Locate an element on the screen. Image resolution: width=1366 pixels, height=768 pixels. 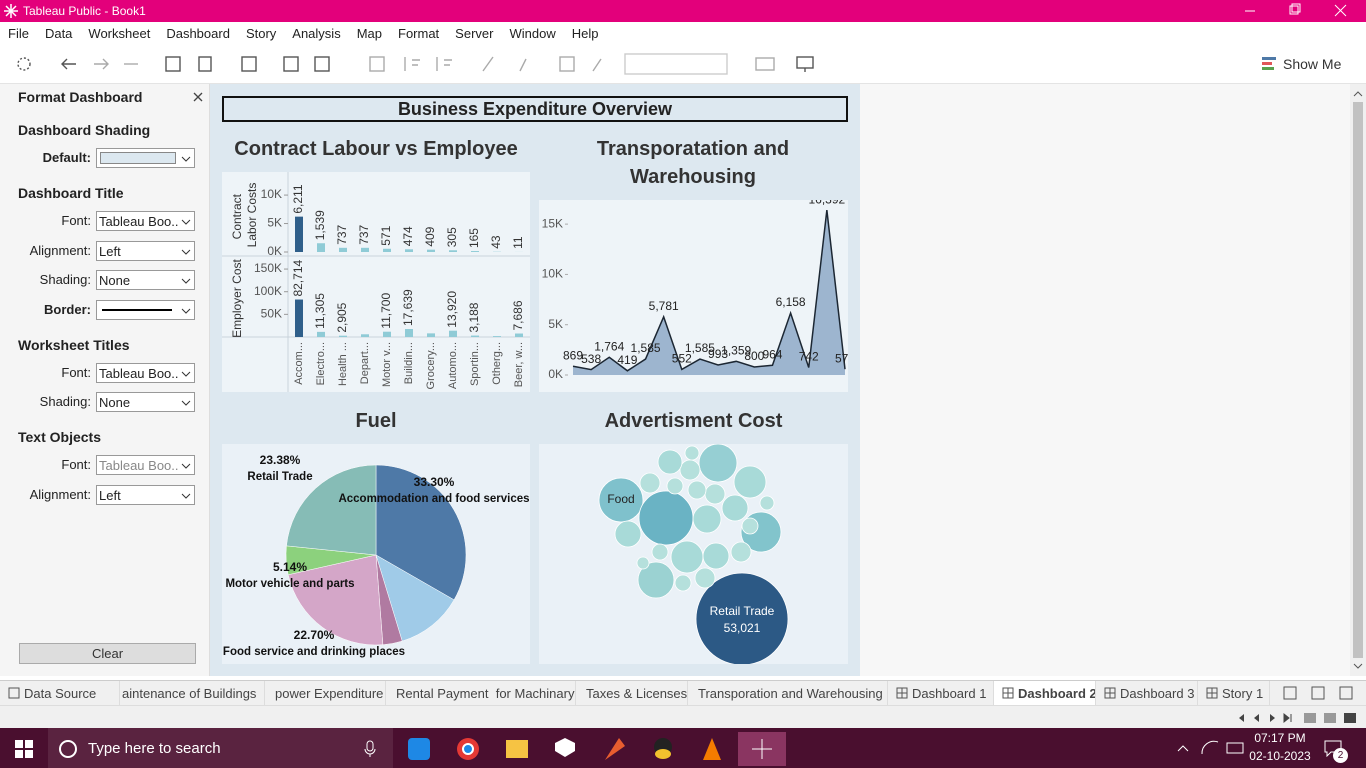
slice-label: Food service and drinking places is located at coordinates (314, 652).